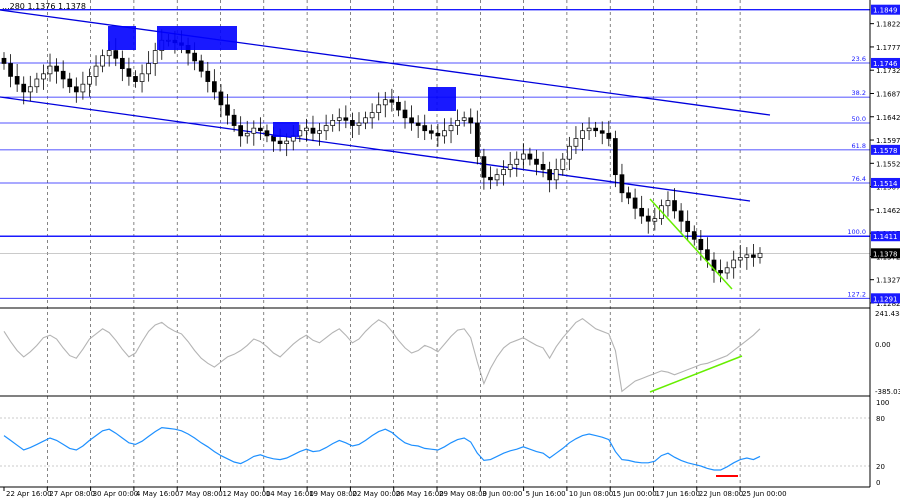 The image size is (900, 500). Describe the element at coordinates (882, 403) in the screenshot. I see `rsi-tick-label: 100` at that location.